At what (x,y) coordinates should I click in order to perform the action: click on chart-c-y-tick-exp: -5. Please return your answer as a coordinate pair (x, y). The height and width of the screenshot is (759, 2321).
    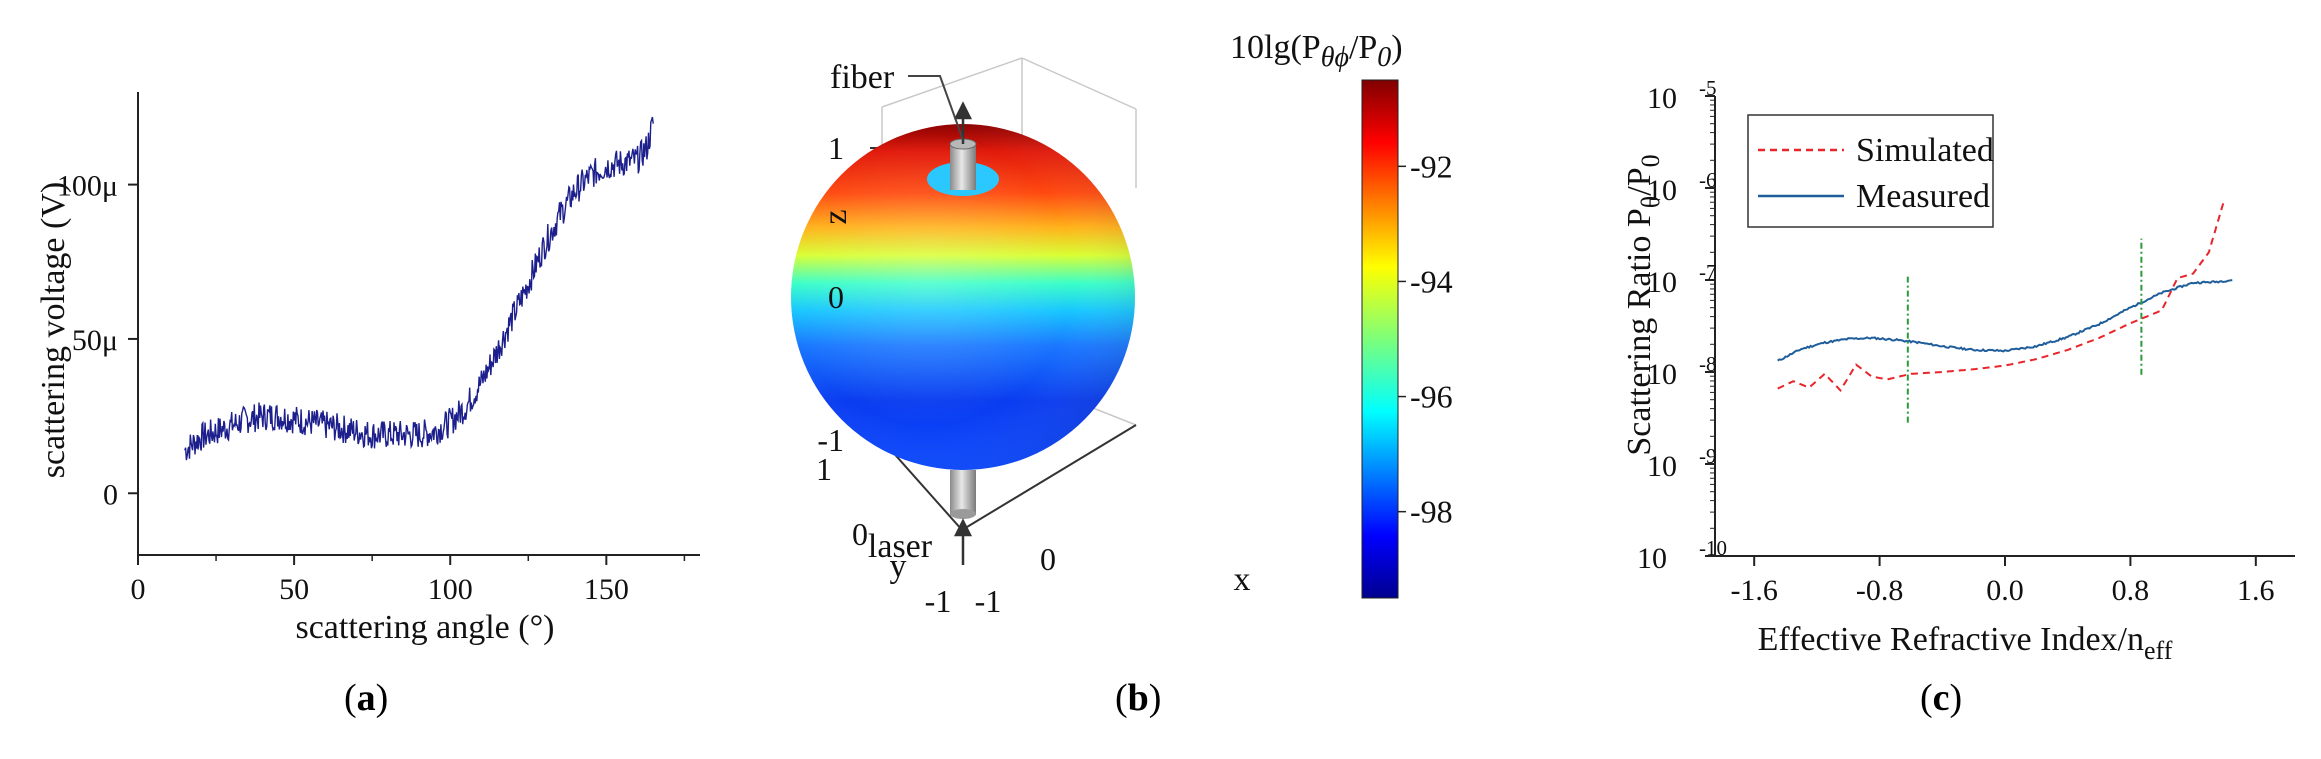
    Looking at the image, I should click on (1708, 88).